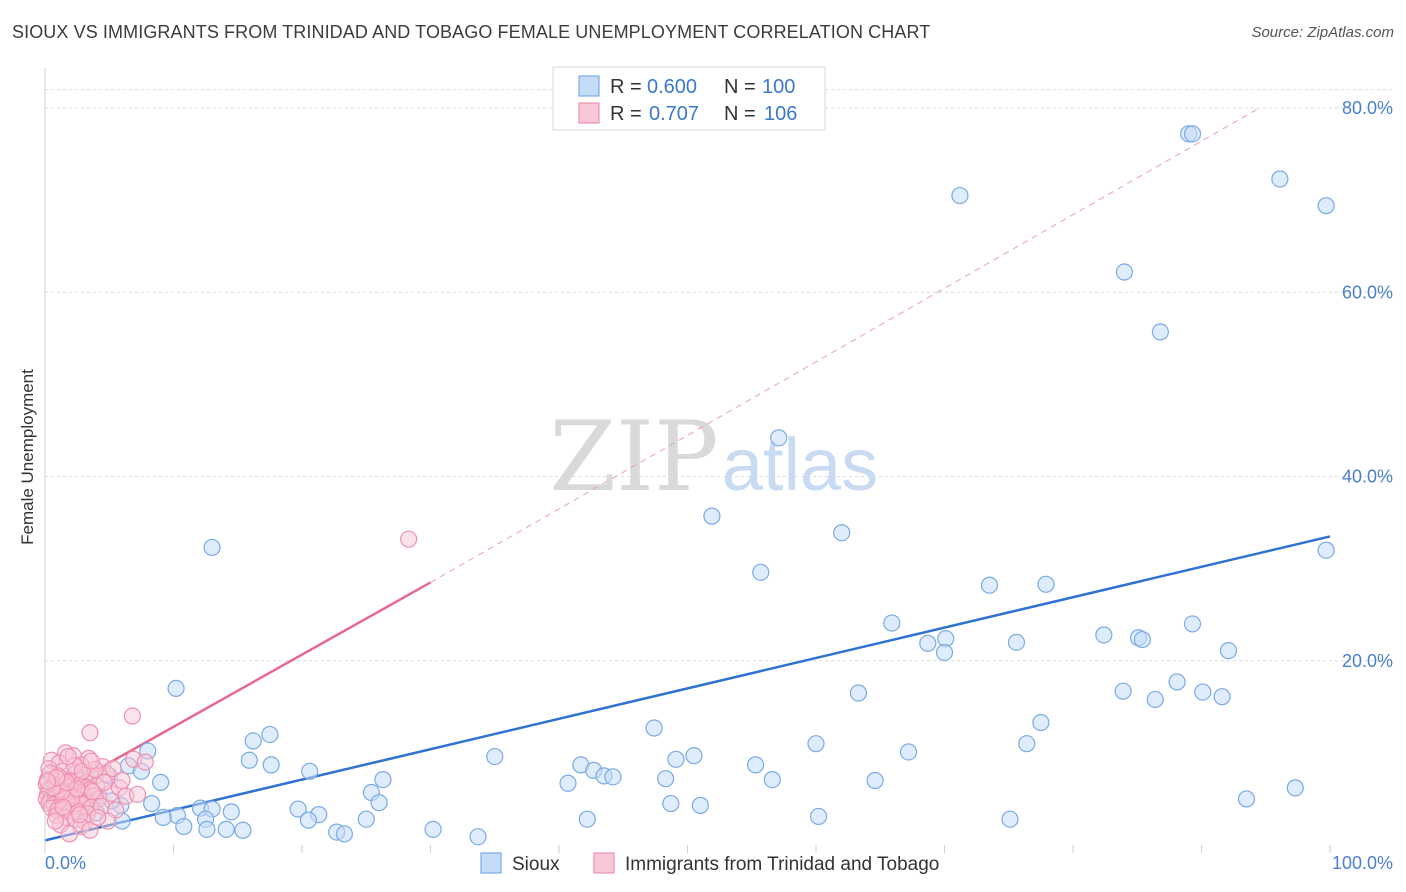 This screenshot has width=1406, height=892. Describe the element at coordinates (626, 87) in the screenshot. I see `legend-r-label-sioux: R =` at that location.